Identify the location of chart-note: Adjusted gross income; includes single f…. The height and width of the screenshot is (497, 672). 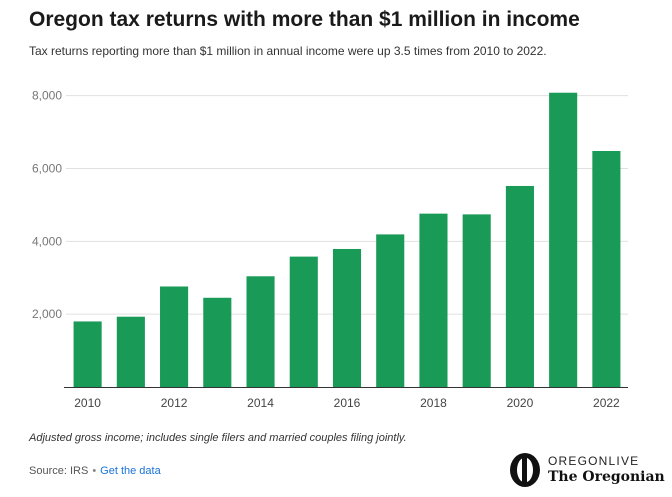
(218, 438).